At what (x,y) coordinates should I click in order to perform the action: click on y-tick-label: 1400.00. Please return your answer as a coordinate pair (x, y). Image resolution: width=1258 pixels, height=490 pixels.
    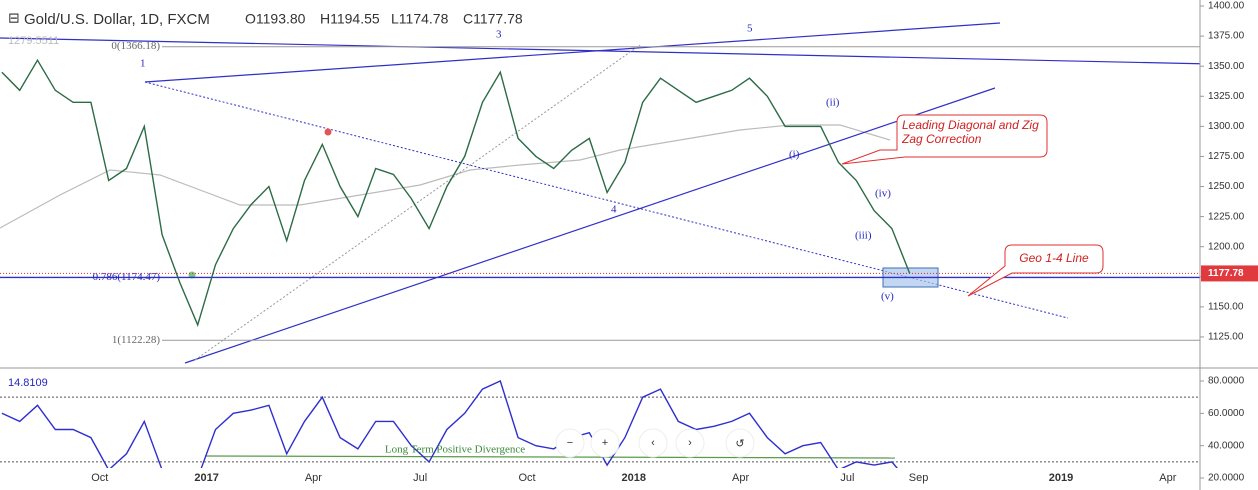
    Looking at the image, I should click on (1226, 6).